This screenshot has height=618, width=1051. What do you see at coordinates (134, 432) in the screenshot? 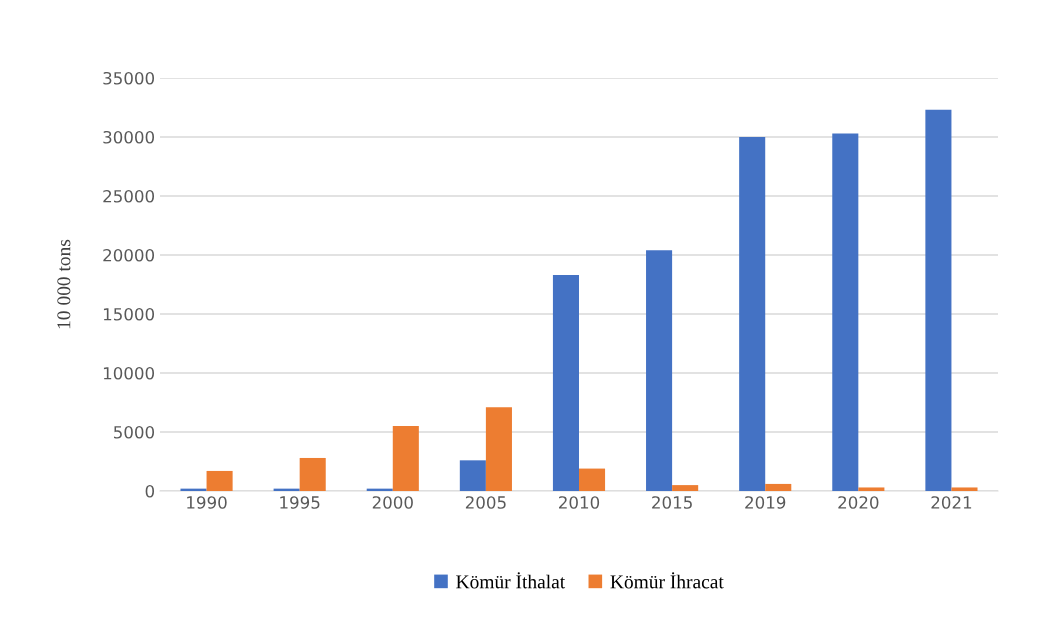
I see `y-tick-label: 5000` at bounding box center [134, 432].